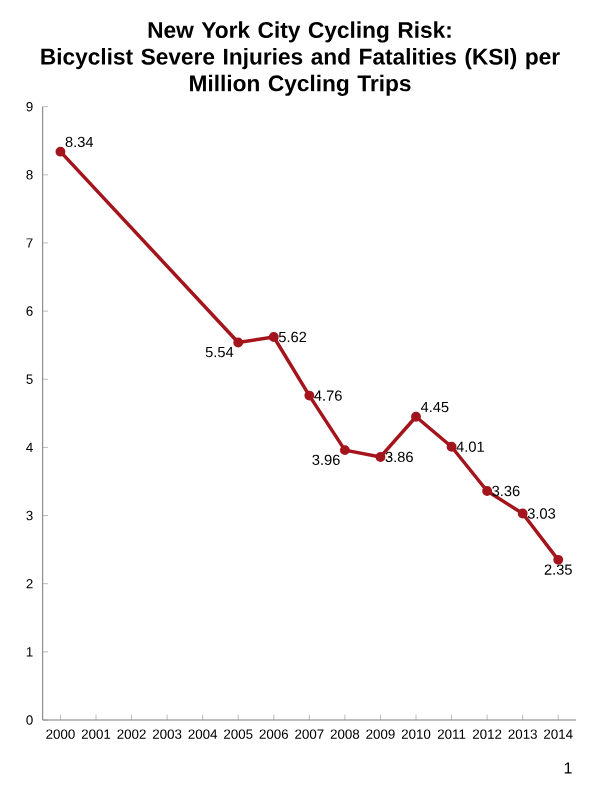 The image size is (600, 800). Describe the element at coordinates (300, 58) in the screenshot. I see `chart-title: New York City Cycling Risk: Bicyclist Severe Injuries and Fatalities (KSI) per Million Cycling Trips` at that location.